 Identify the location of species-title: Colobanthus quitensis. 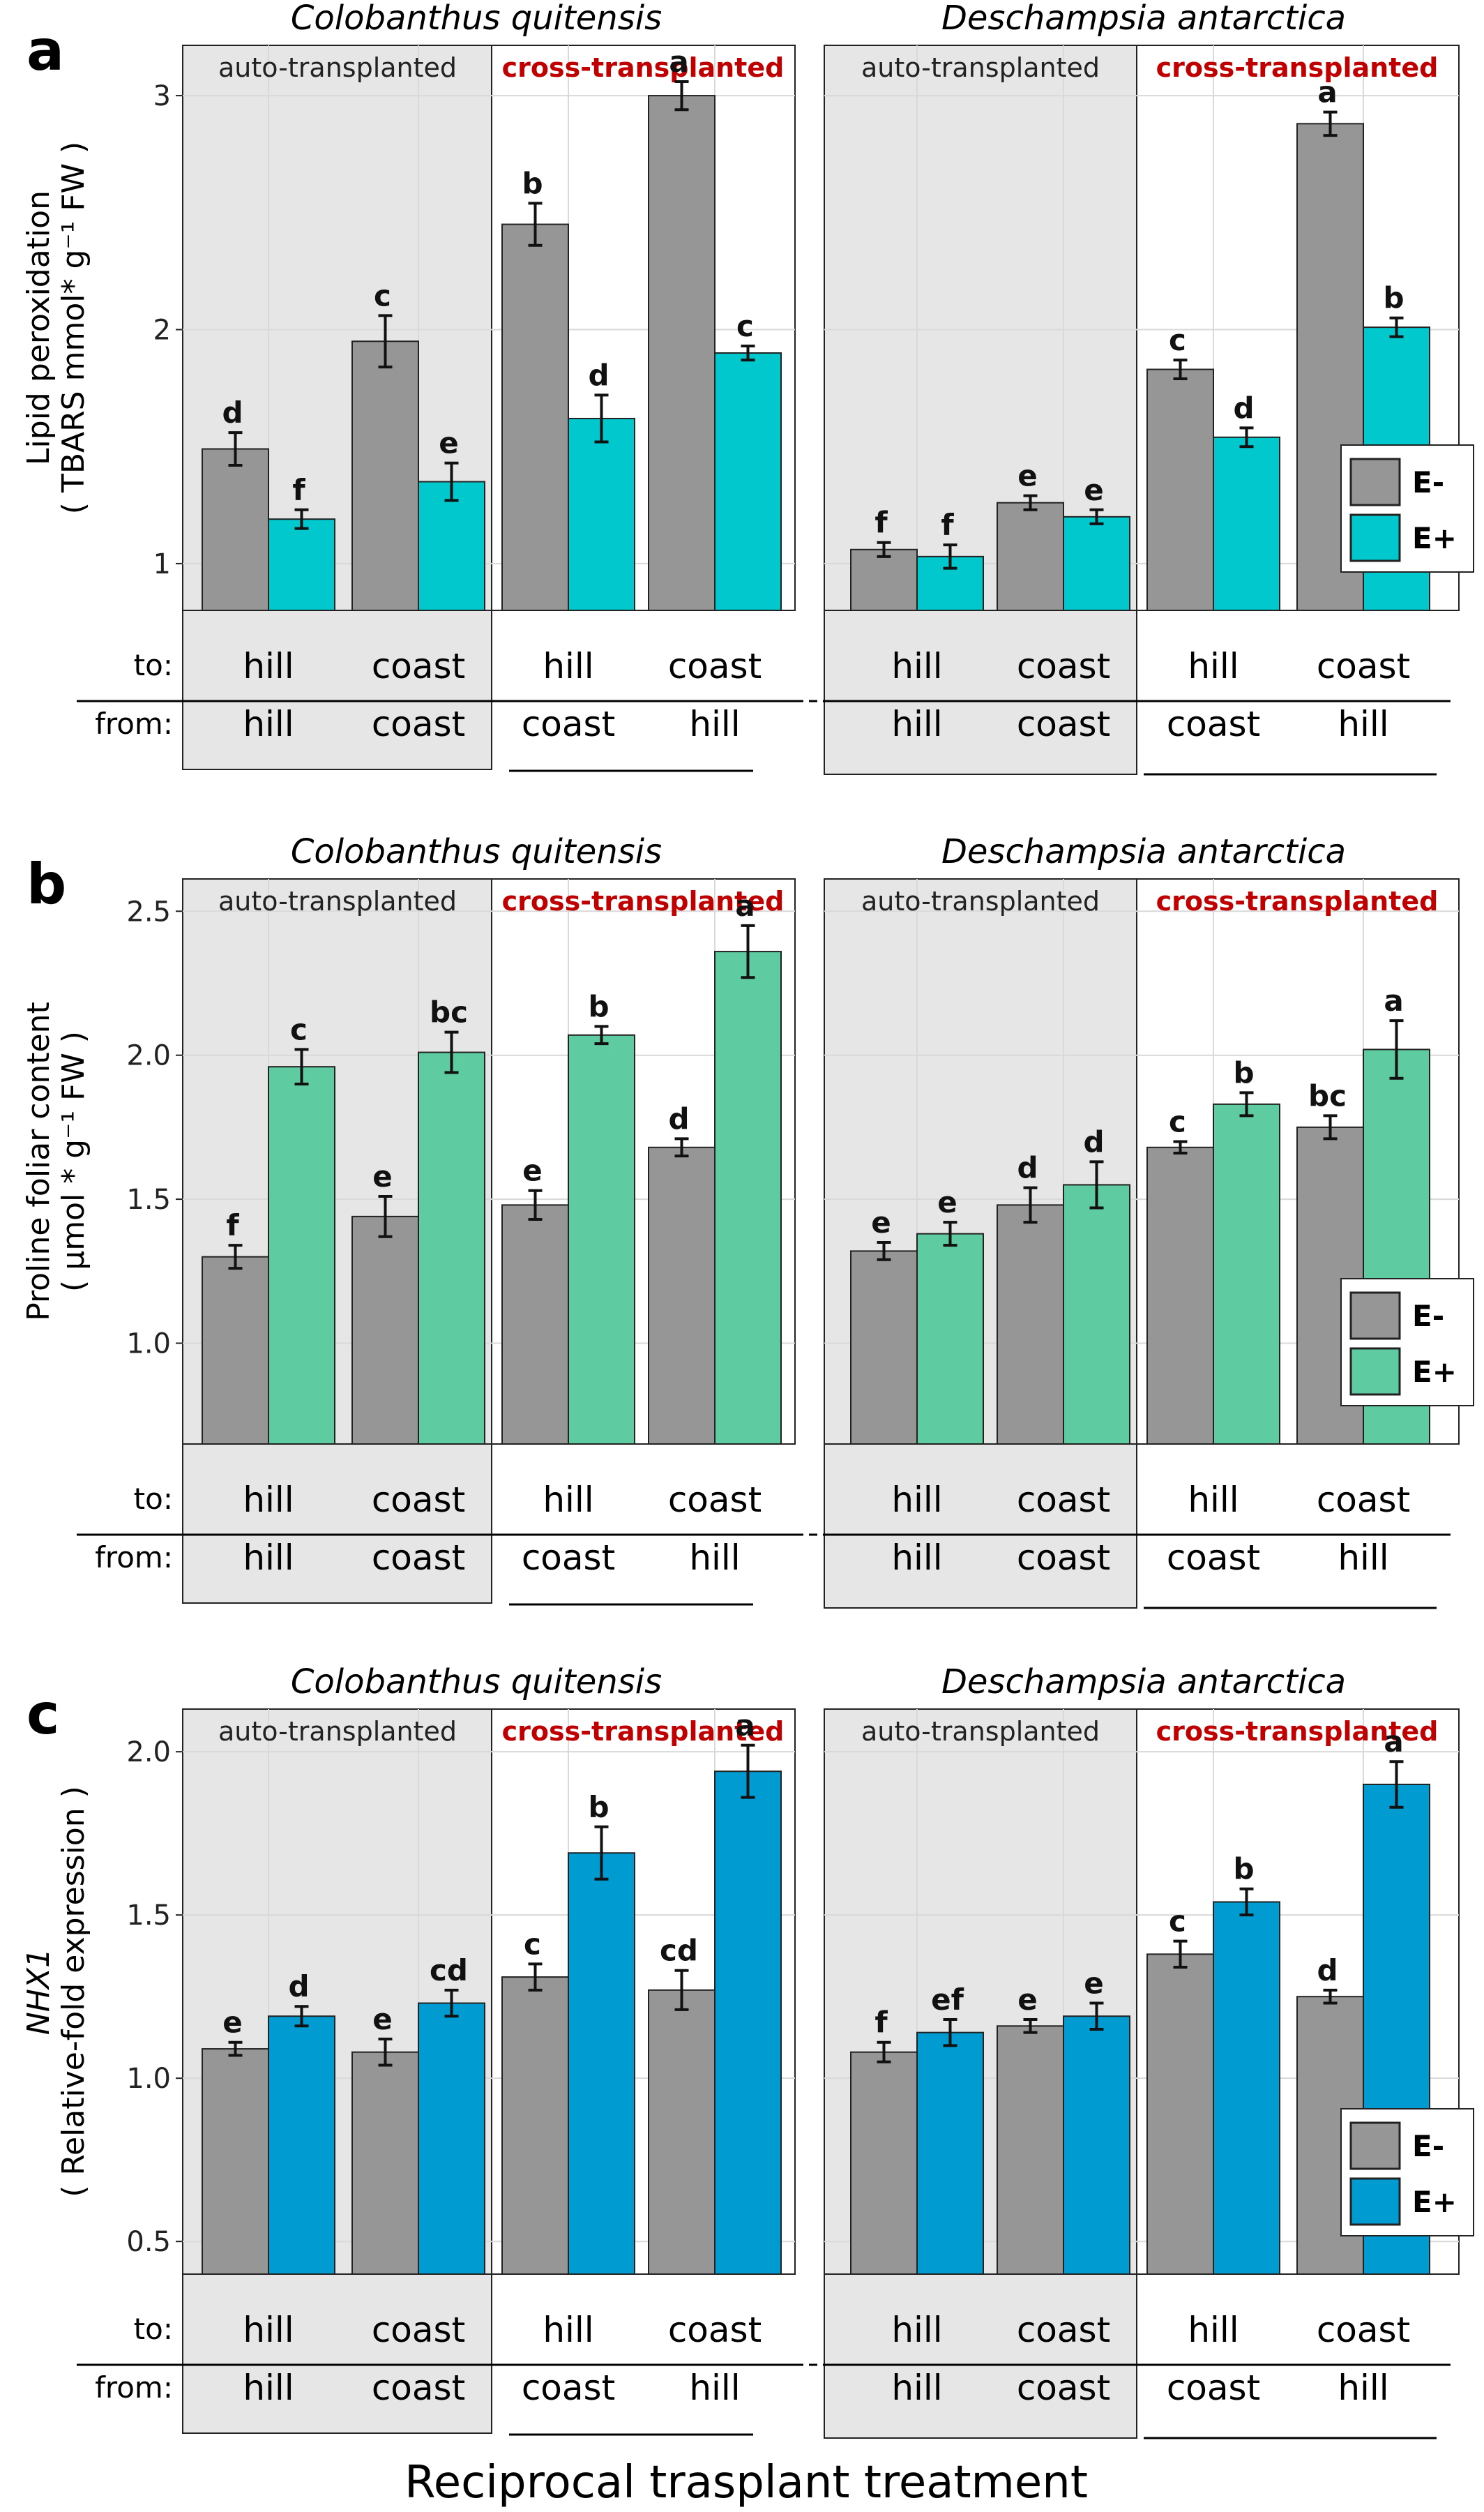
(476, 851).